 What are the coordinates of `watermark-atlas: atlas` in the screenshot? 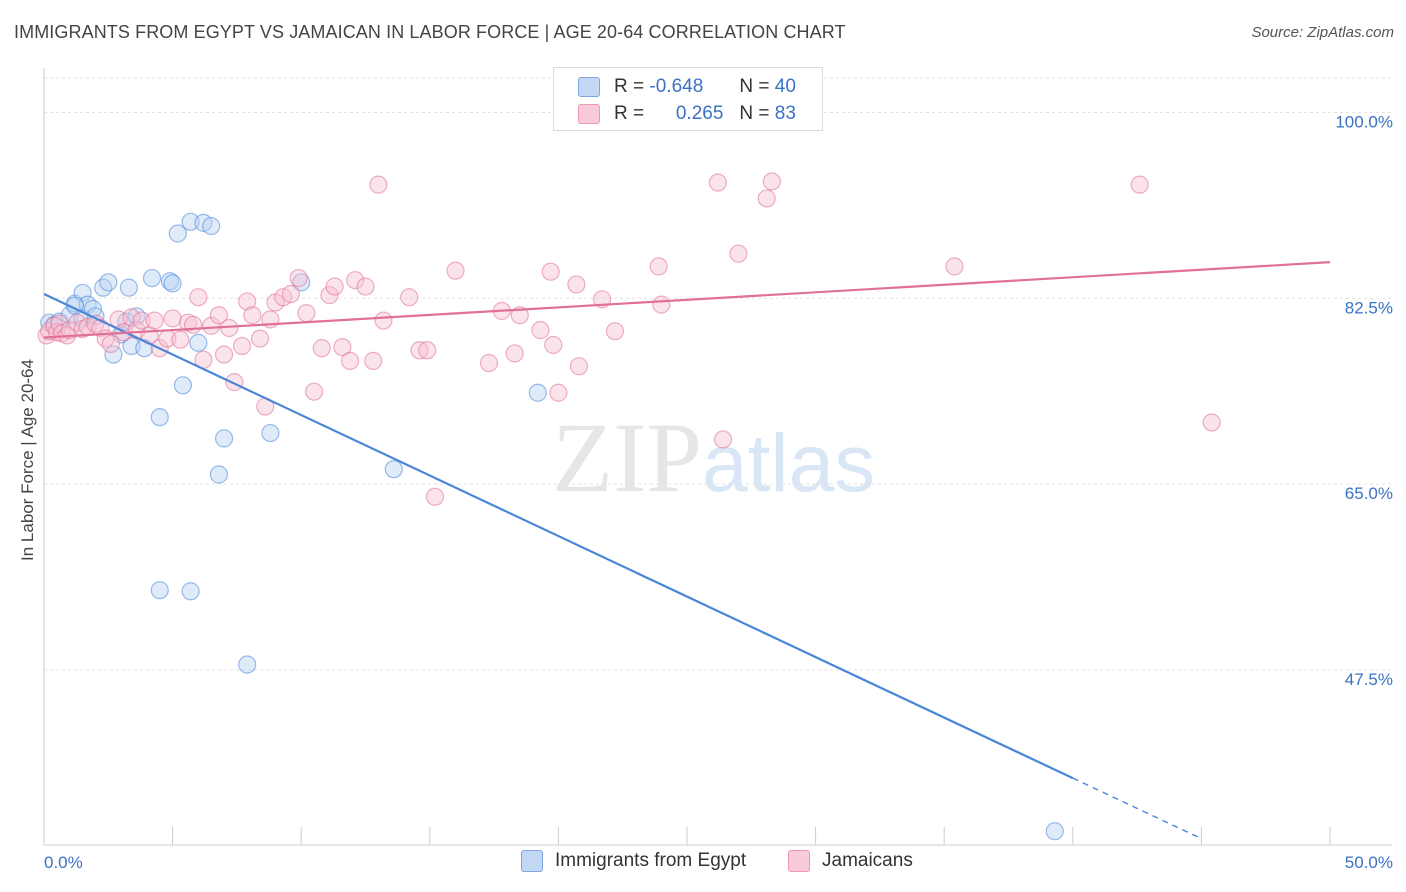 It's located at (789, 463).